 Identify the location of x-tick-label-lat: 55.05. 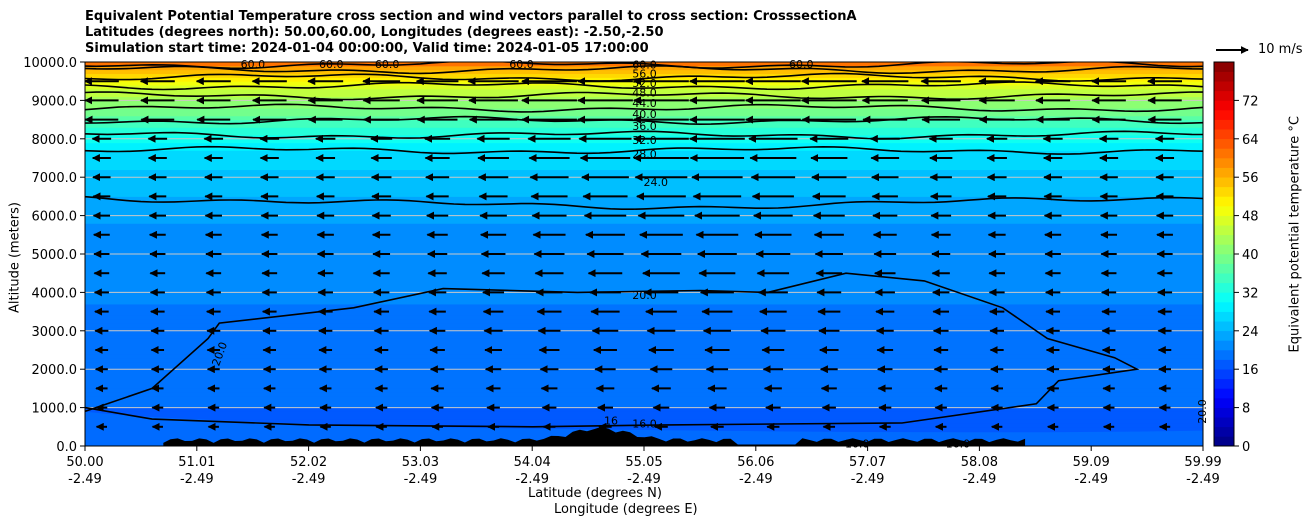
(643, 462).